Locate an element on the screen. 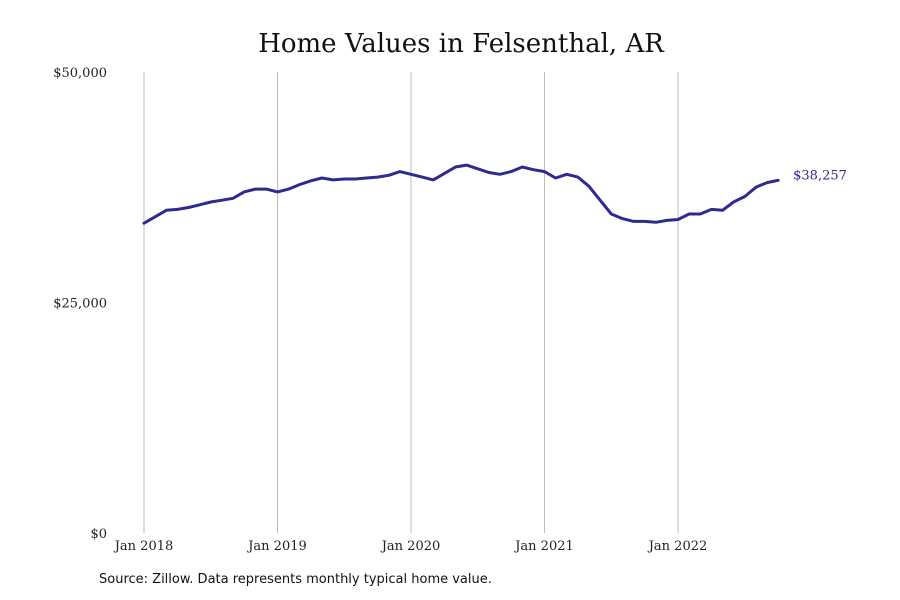 This screenshot has height=600, width=900. latest-value-label: $38,257 is located at coordinates (820, 175).